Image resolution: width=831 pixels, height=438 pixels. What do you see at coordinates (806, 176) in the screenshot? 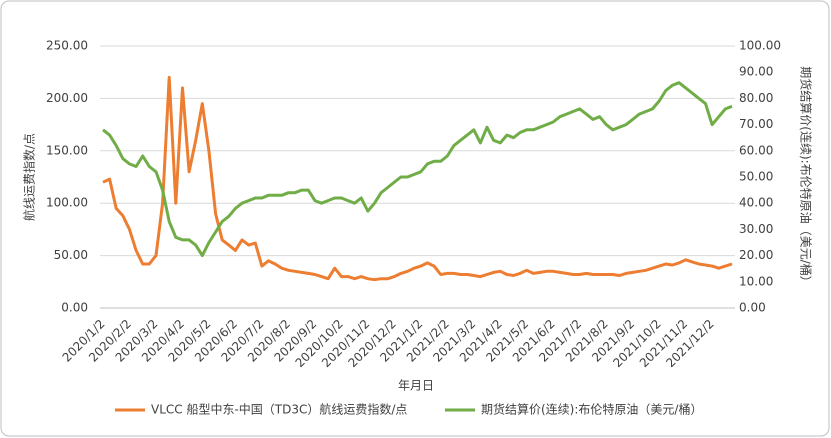
I see `y2-axis-title: 期货结算价(连续):布伦特原油（美元/桶）` at bounding box center [806, 176].